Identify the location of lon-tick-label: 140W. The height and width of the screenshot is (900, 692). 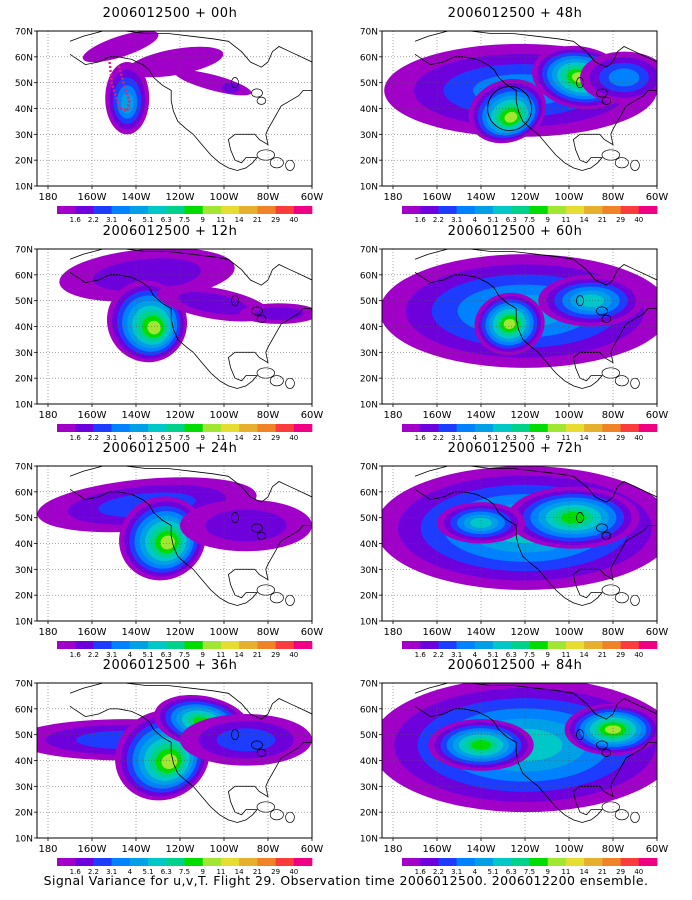
(481, 632).